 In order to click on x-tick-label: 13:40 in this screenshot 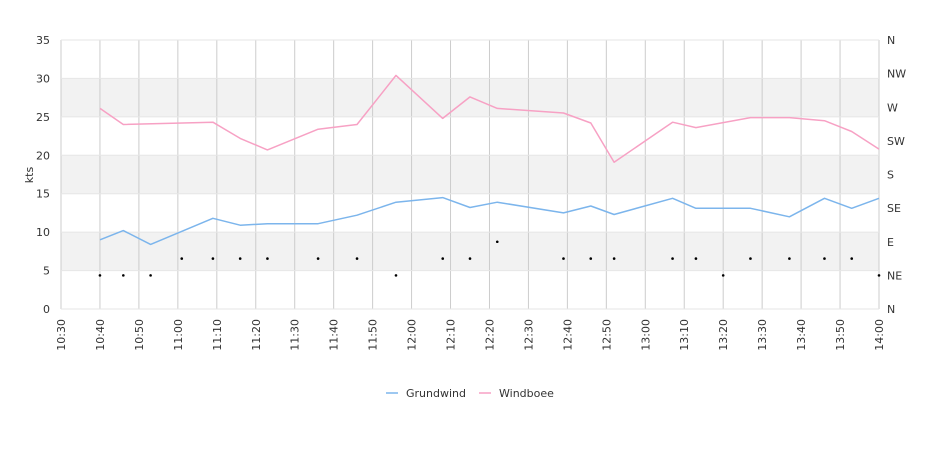, I will do `click(801, 335)`.